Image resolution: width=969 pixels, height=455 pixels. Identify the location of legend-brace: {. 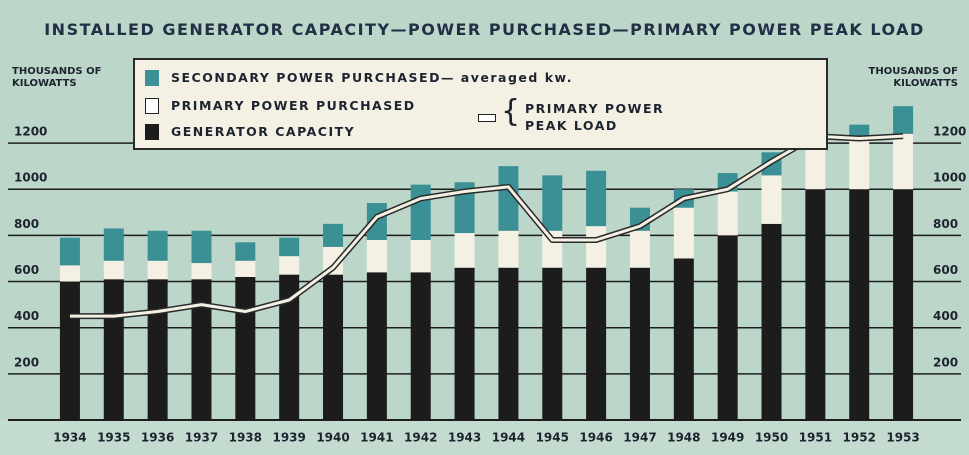
(511, 111).